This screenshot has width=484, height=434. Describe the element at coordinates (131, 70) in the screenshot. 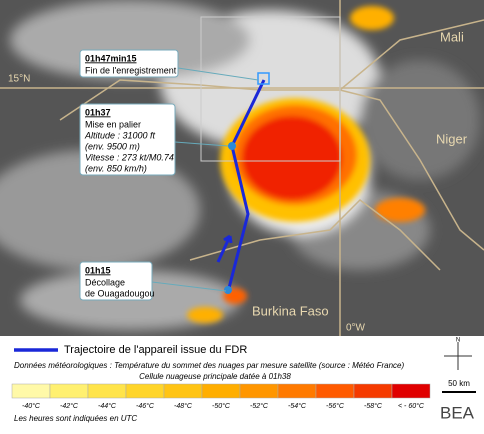

I see `callout-line: Fin de l'enregistrement` at that location.